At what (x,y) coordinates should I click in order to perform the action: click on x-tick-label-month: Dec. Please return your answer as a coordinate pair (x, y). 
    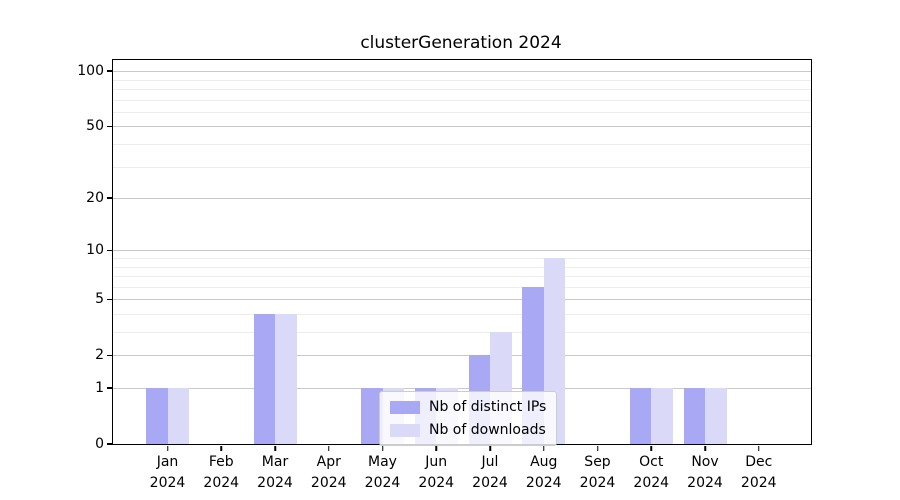
    Looking at the image, I should click on (759, 462).